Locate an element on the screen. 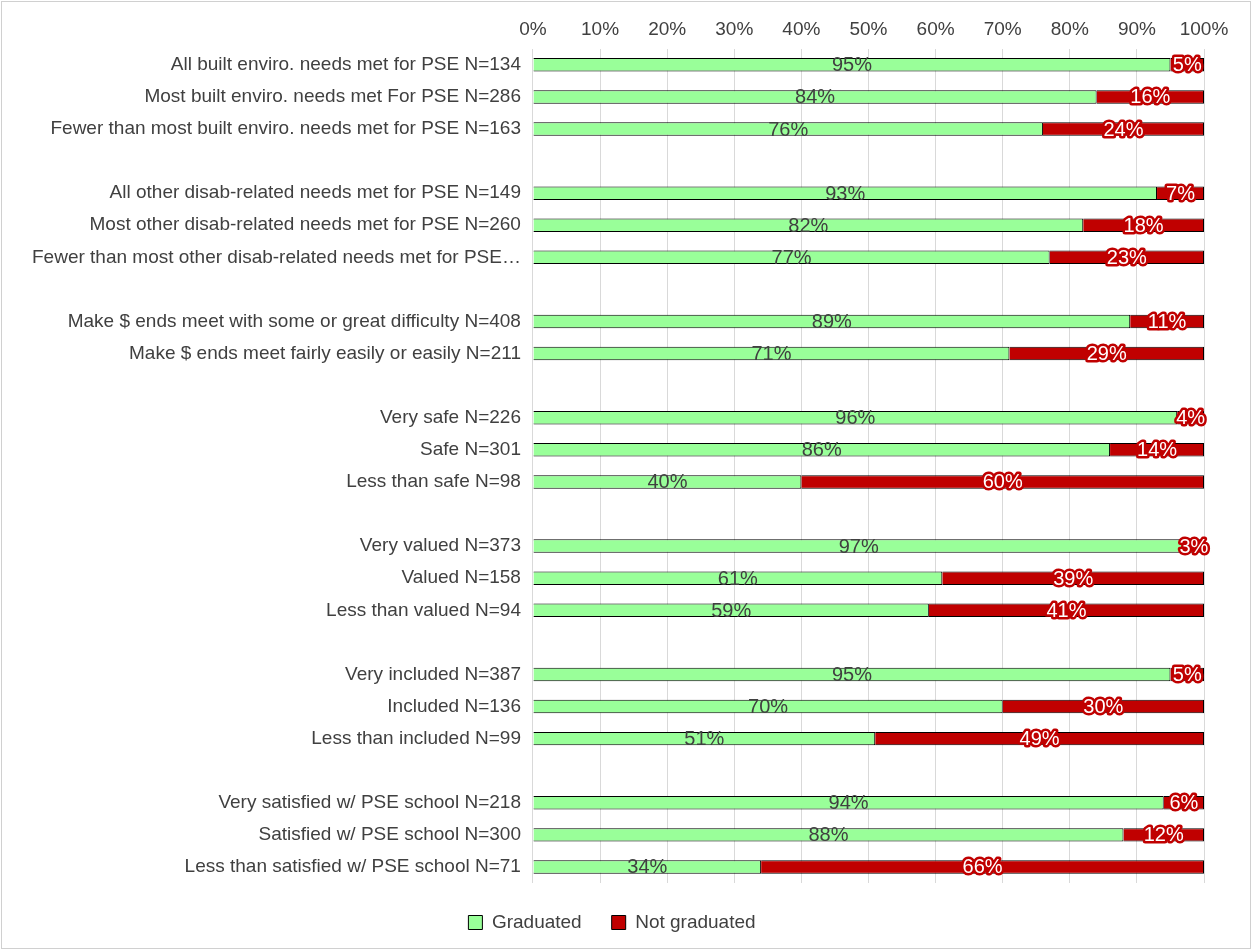  data-label: 89% is located at coordinates (832, 321).